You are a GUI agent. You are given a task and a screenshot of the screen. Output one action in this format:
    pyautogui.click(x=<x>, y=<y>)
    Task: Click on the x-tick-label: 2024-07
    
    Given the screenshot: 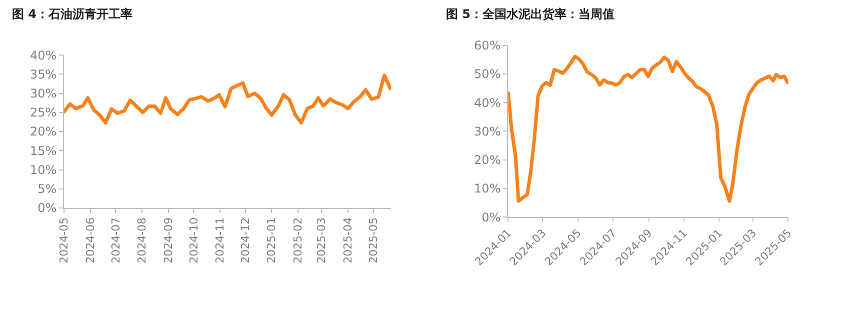 What is the action you would take?
    pyautogui.click(x=115, y=240)
    